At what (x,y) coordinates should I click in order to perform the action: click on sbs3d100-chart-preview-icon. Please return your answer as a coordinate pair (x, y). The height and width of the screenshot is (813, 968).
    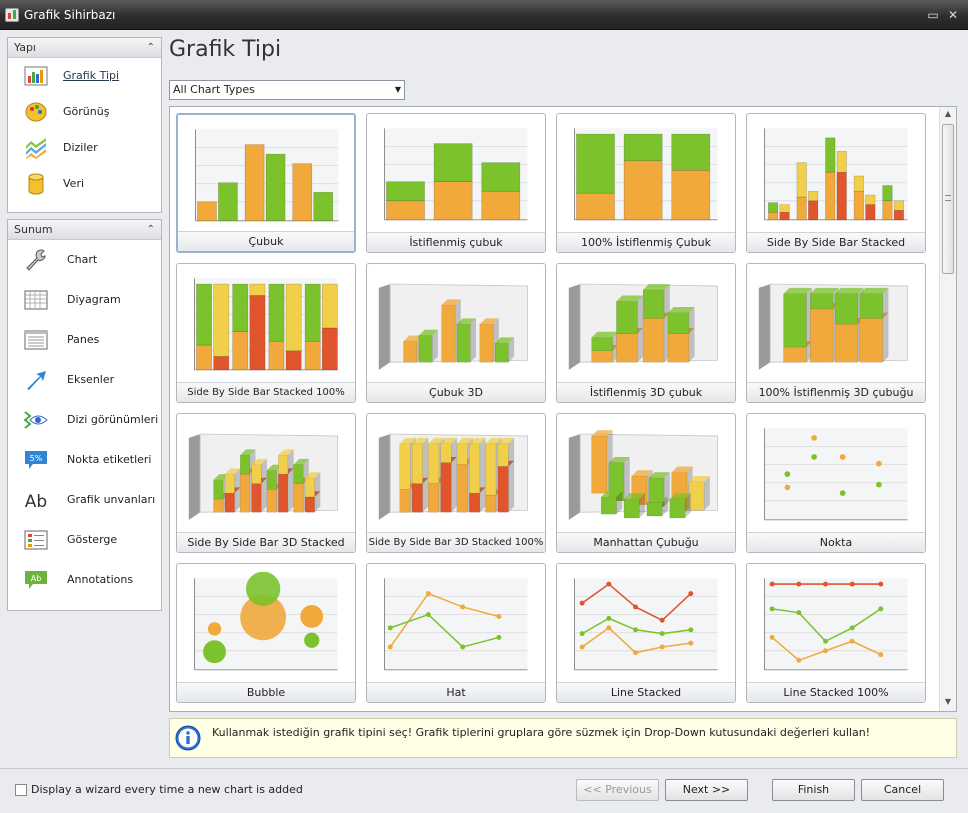
    Looking at the image, I should click on (453, 476).